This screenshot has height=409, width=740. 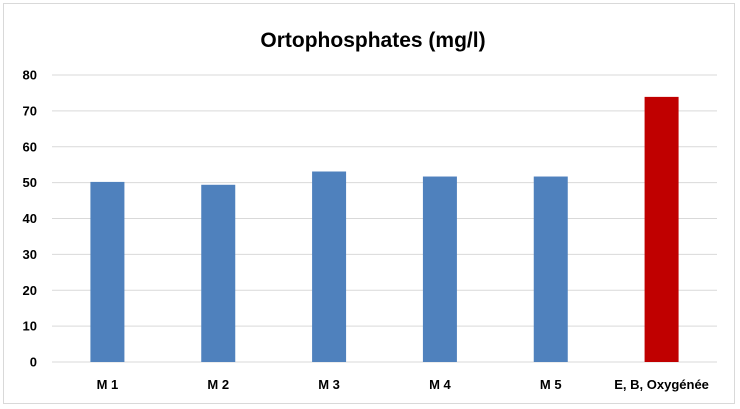 I want to click on x-category-label: M 5, so click(x=551, y=384).